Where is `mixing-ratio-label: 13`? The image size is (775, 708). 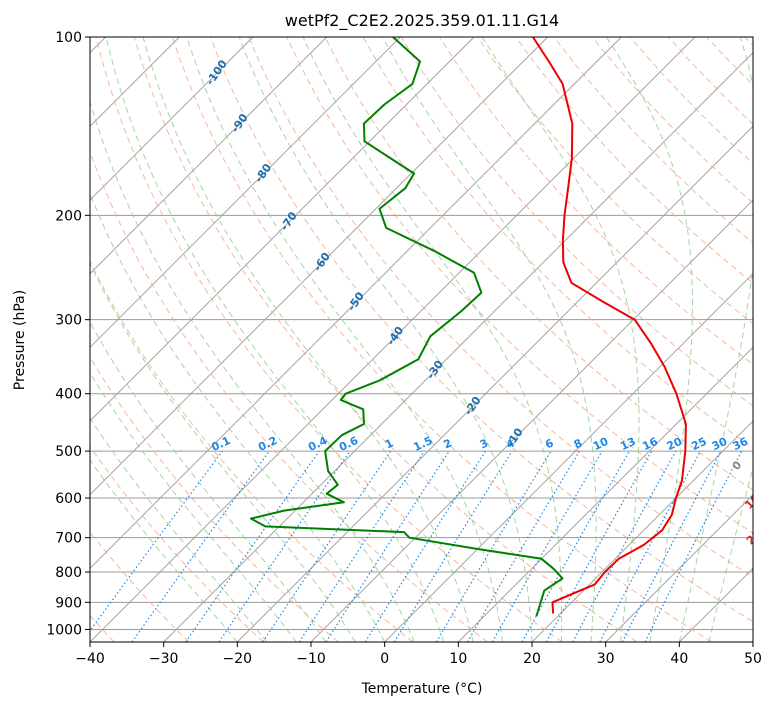 mixing-ratio-label: 13 is located at coordinates (627, 444).